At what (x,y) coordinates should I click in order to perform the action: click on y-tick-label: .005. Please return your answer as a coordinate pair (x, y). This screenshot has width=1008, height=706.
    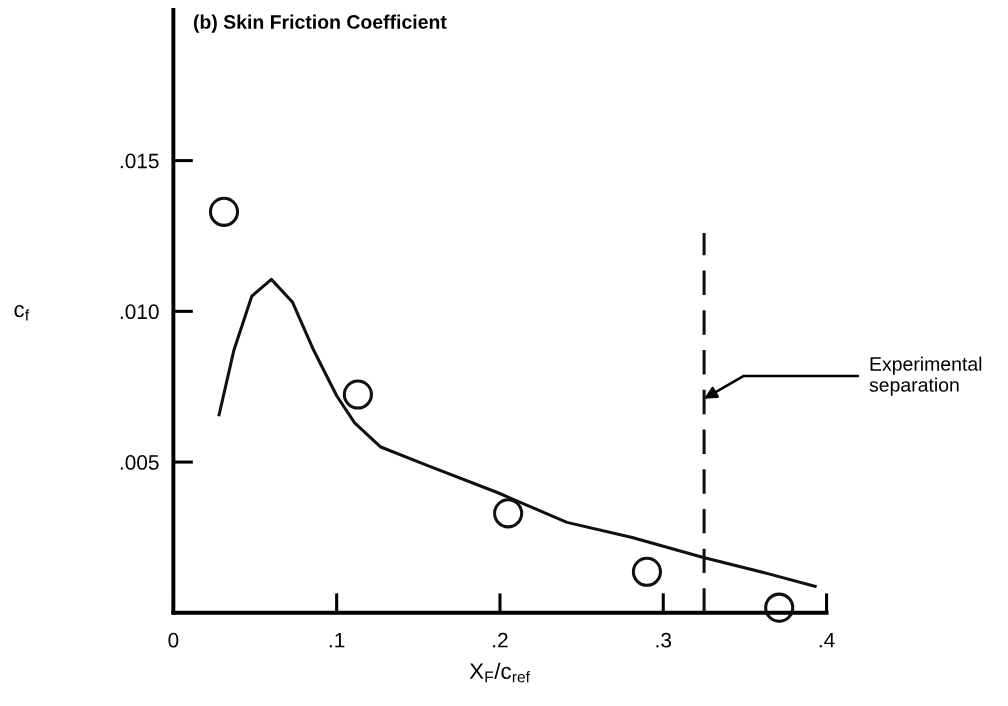
    Looking at the image, I should click on (139, 462).